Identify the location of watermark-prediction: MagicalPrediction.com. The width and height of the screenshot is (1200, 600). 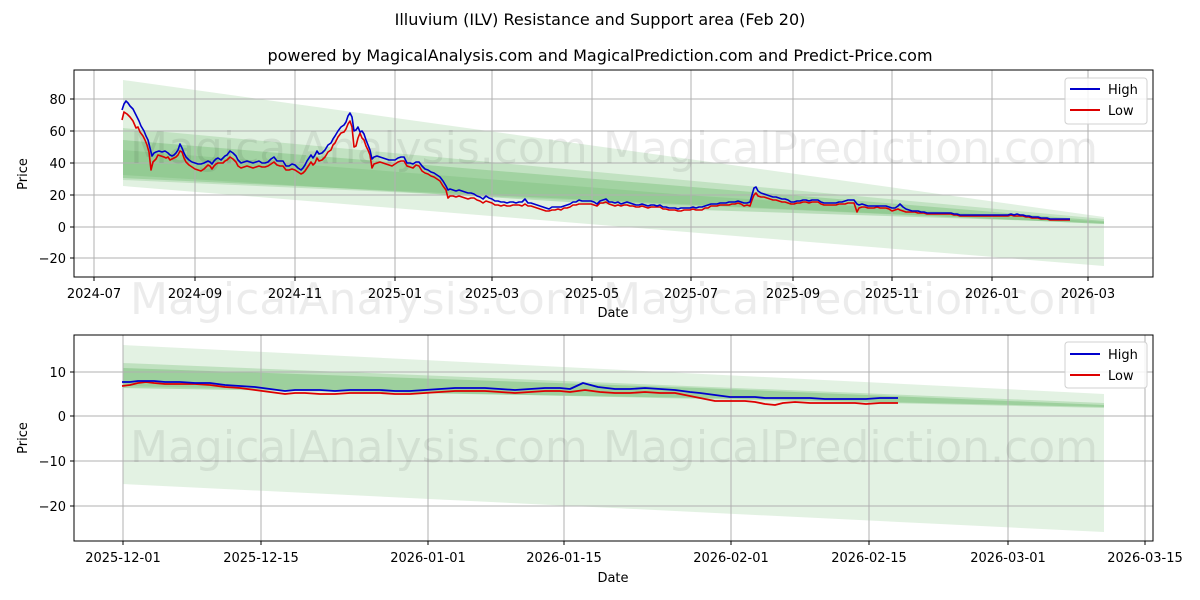
(850, 148).